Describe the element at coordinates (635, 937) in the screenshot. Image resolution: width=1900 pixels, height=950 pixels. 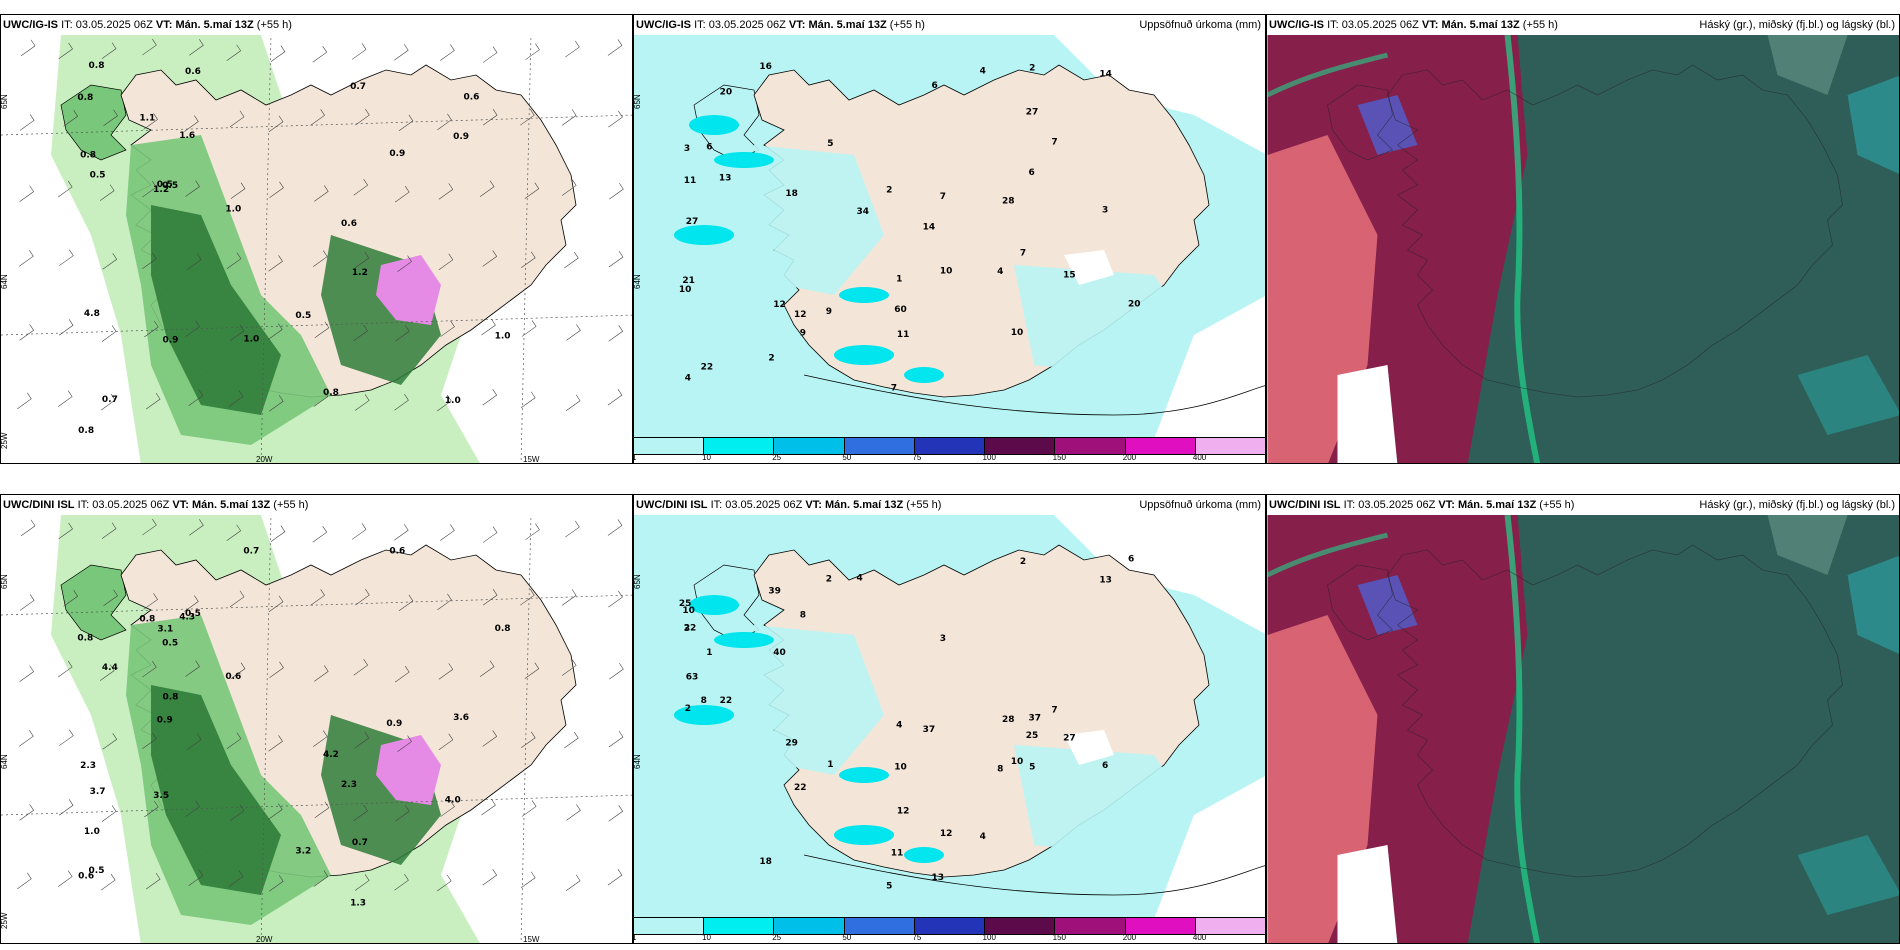
I see `legend-label: 1` at that location.